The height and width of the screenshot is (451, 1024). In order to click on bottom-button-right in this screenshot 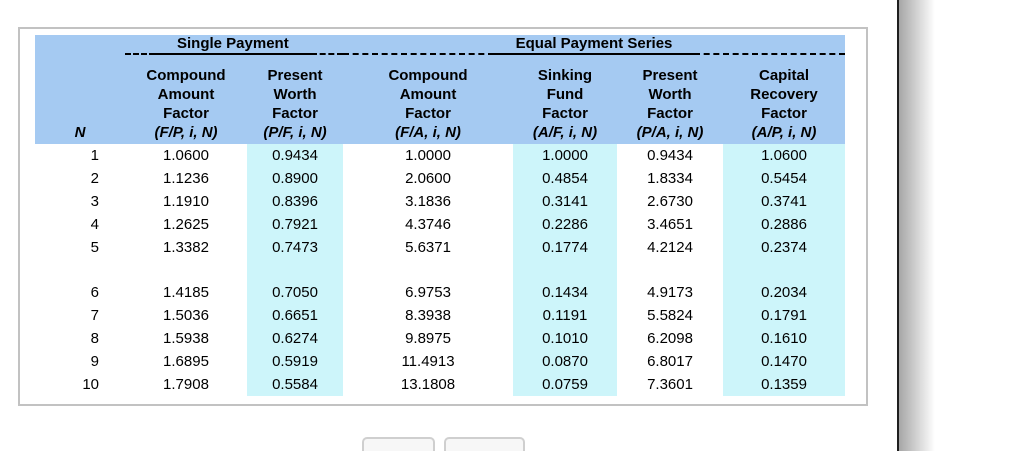, I will do `click(484, 444)`.